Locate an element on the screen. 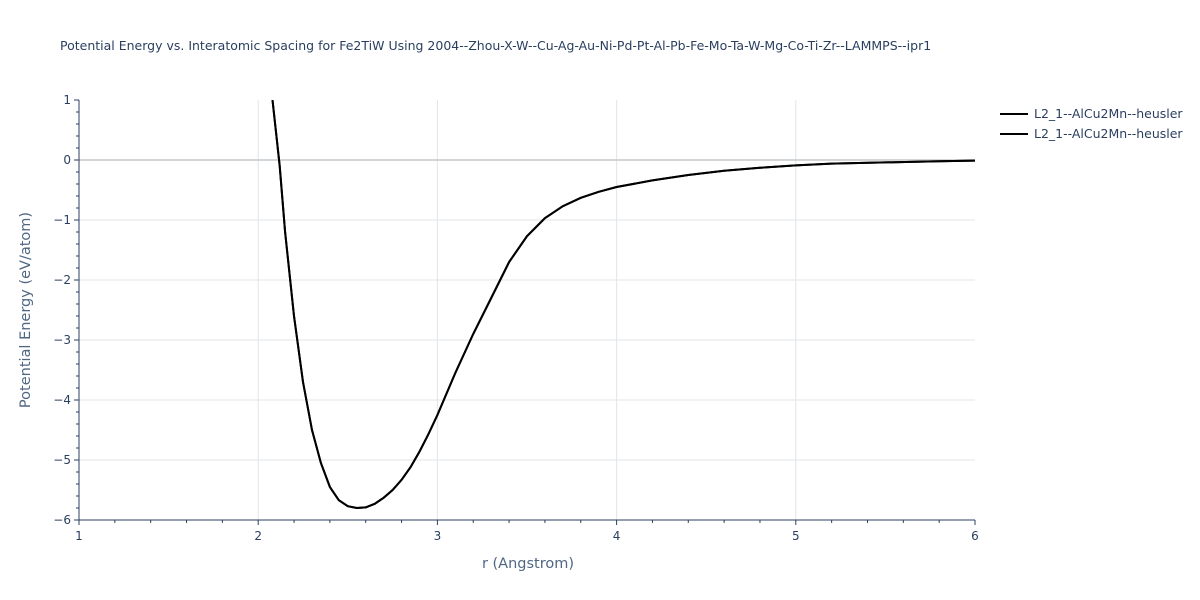 This screenshot has width=1200, height=600. x-tick-labels: 1 2 3 4 5 6 is located at coordinates (527, 536).